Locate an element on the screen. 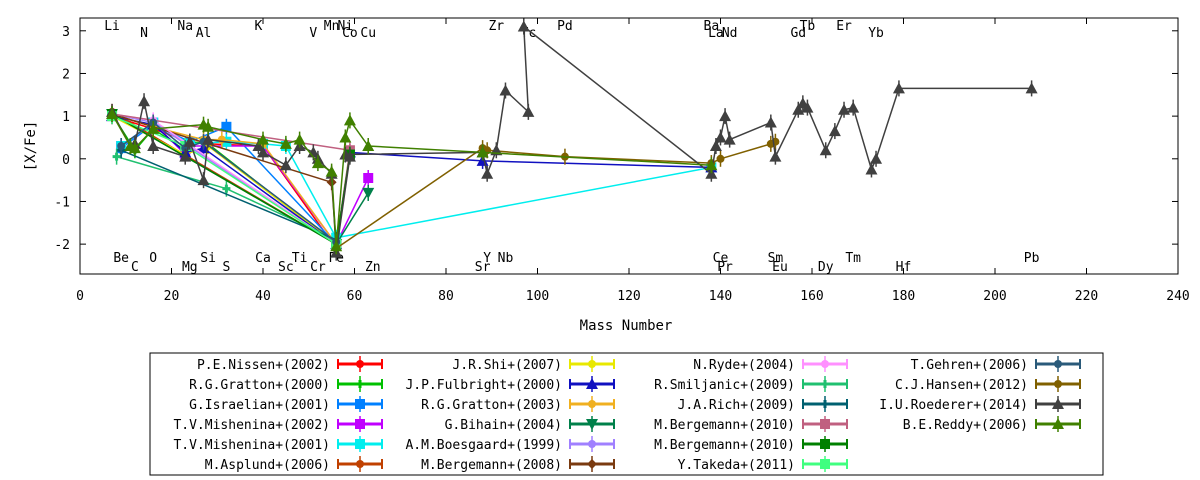  element-label: Pr is located at coordinates (725, 267).